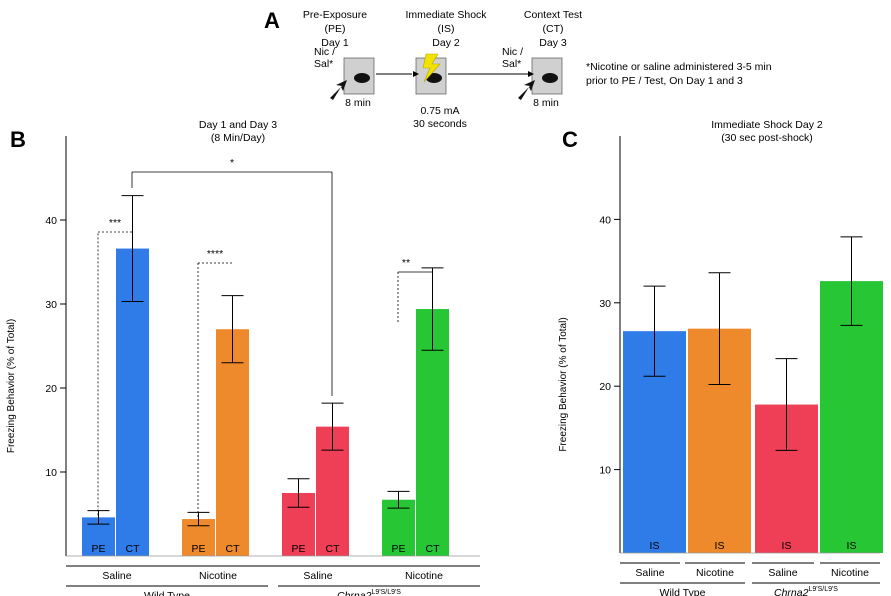  Describe the element at coordinates (439, 111) in the screenshot. I see `shock-parameter-line: 0.75 mA` at that location.